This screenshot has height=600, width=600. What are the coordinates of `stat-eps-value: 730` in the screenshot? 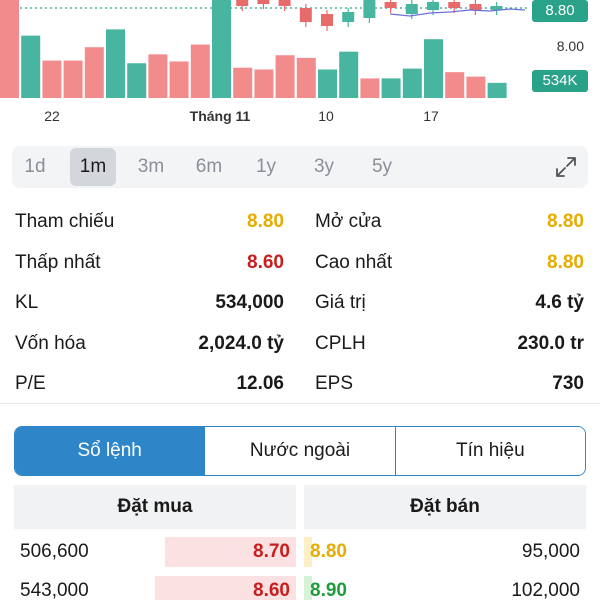 It's located at (568, 383).